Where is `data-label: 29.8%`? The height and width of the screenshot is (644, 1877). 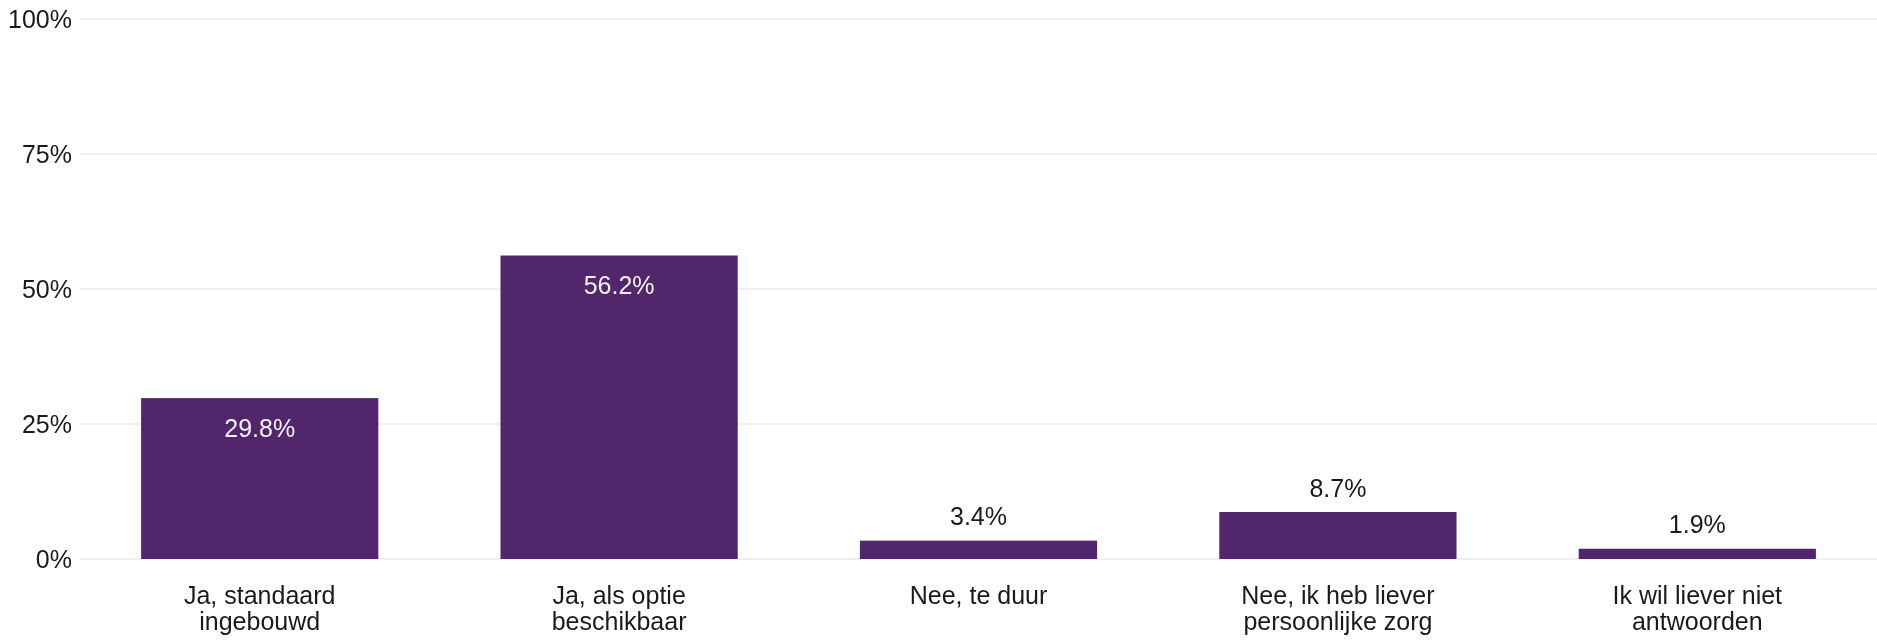 data-label: 29.8% is located at coordinates (260, 427).